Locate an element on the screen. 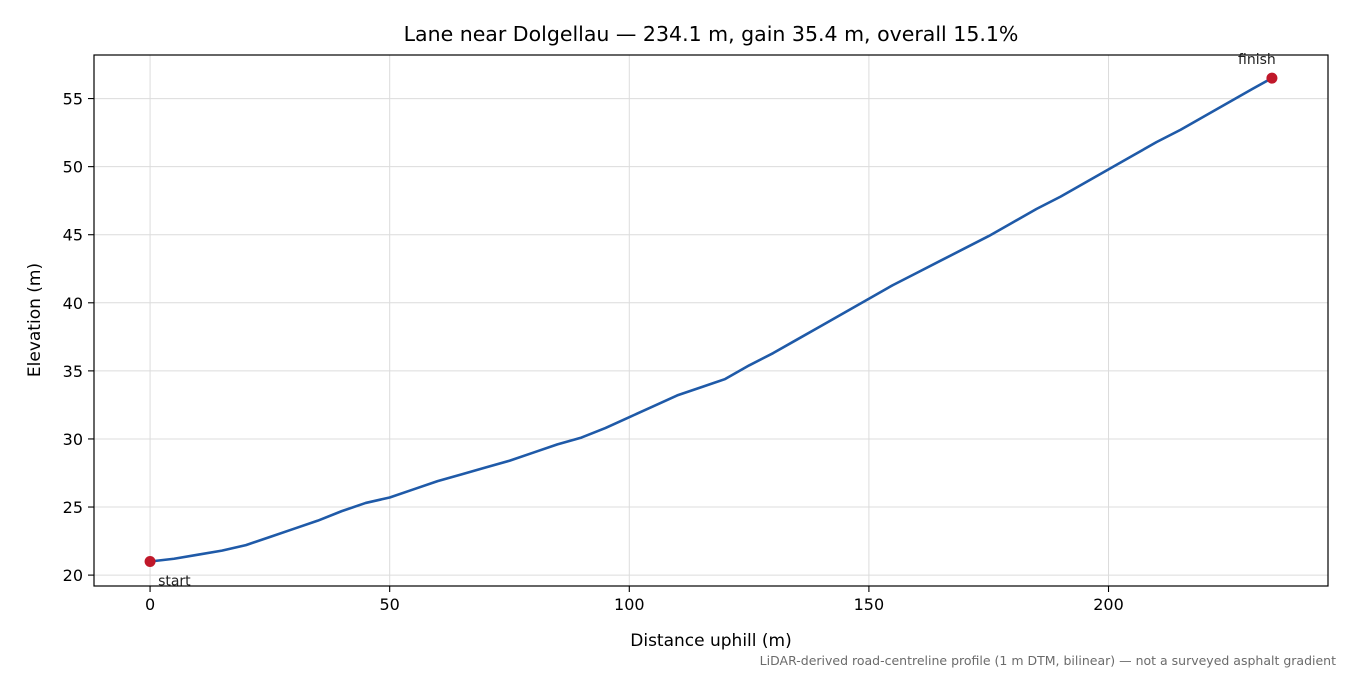 The image size is (1350, 675). finish-marker is located at coordinates (1272, 78).